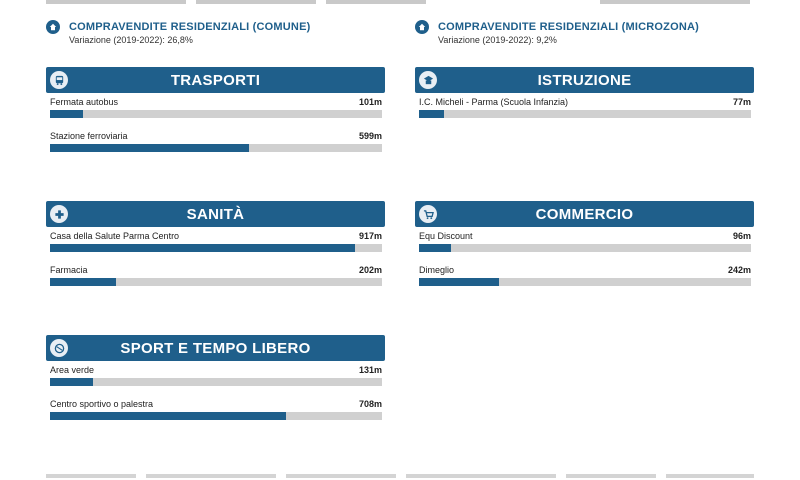 Image resolution: width=800 pixels, height=480 pixels. What do you see at coordinates (59, 214) in the screenshot?
I see `health-icon` at bounding box center [59, 214].